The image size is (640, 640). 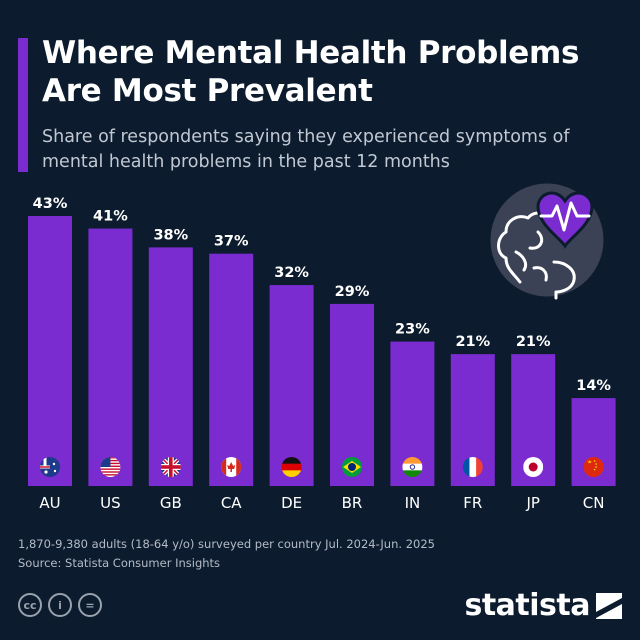 I want to click on category-label: CA, so click(x=231, y=503).